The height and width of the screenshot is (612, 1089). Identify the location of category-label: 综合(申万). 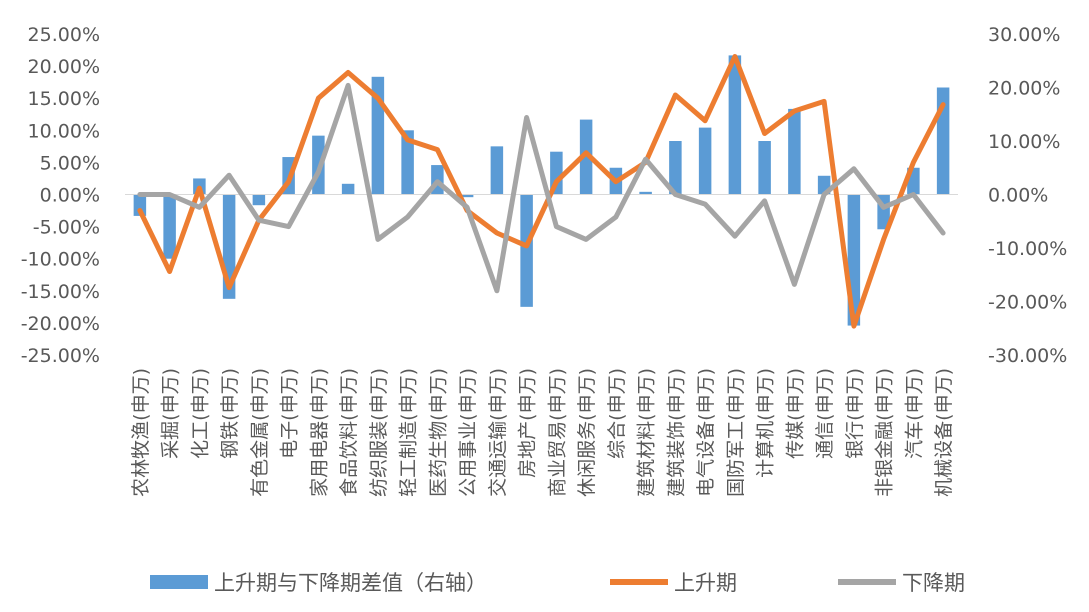
(617, 413).